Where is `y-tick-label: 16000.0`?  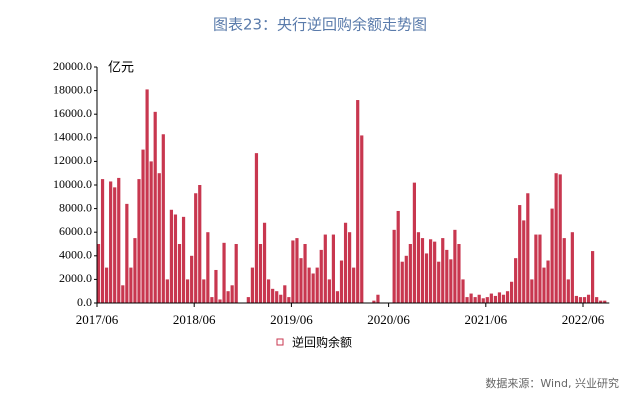 y-tick-label: 16000.0 is located at coordinates (72, 113).